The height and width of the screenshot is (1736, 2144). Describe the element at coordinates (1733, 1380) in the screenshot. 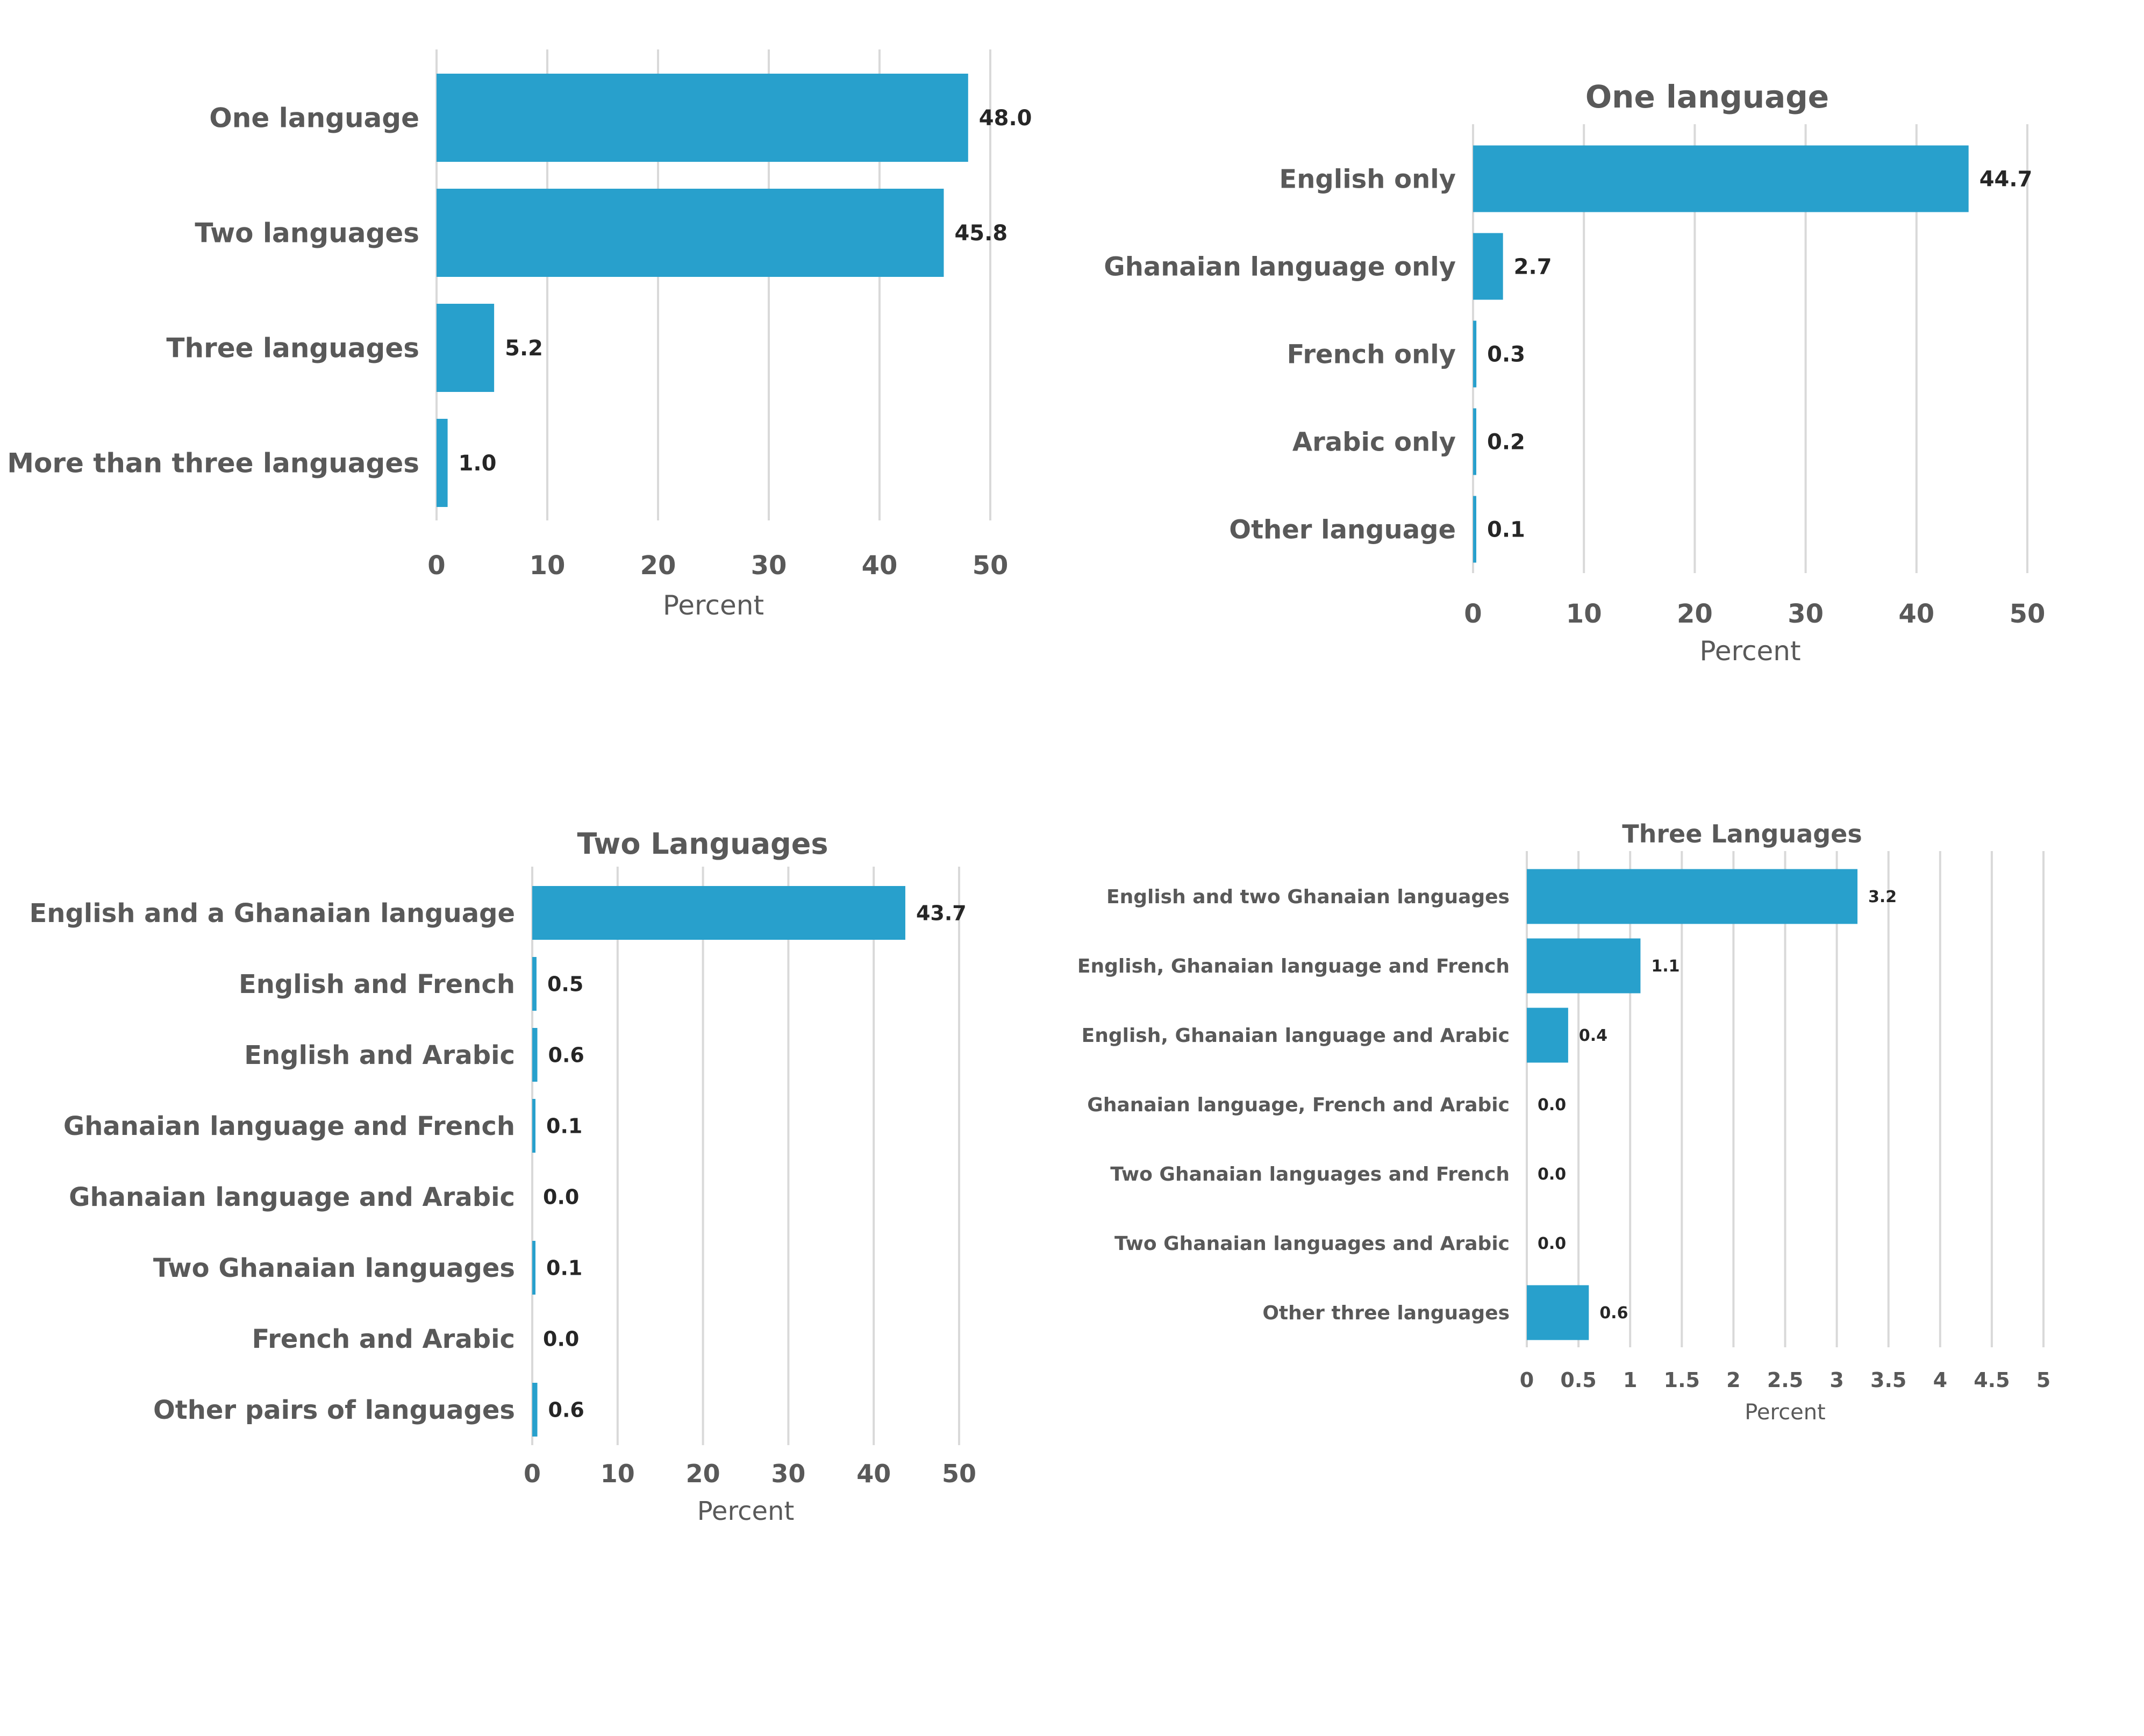

I see `x-tick-label: 2` at that location.